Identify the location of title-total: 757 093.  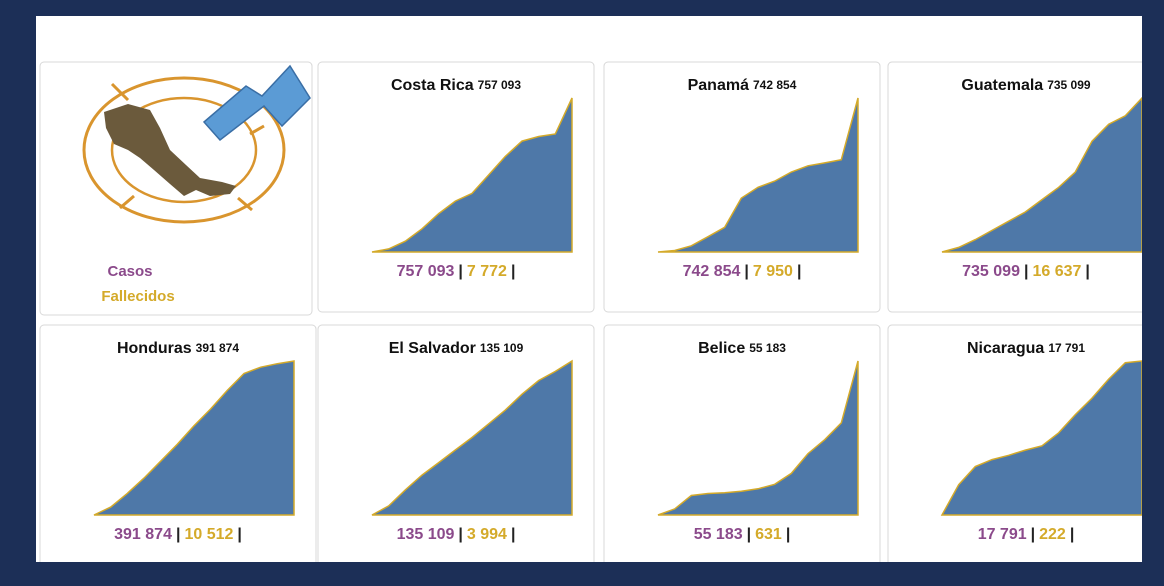
(500, 85).